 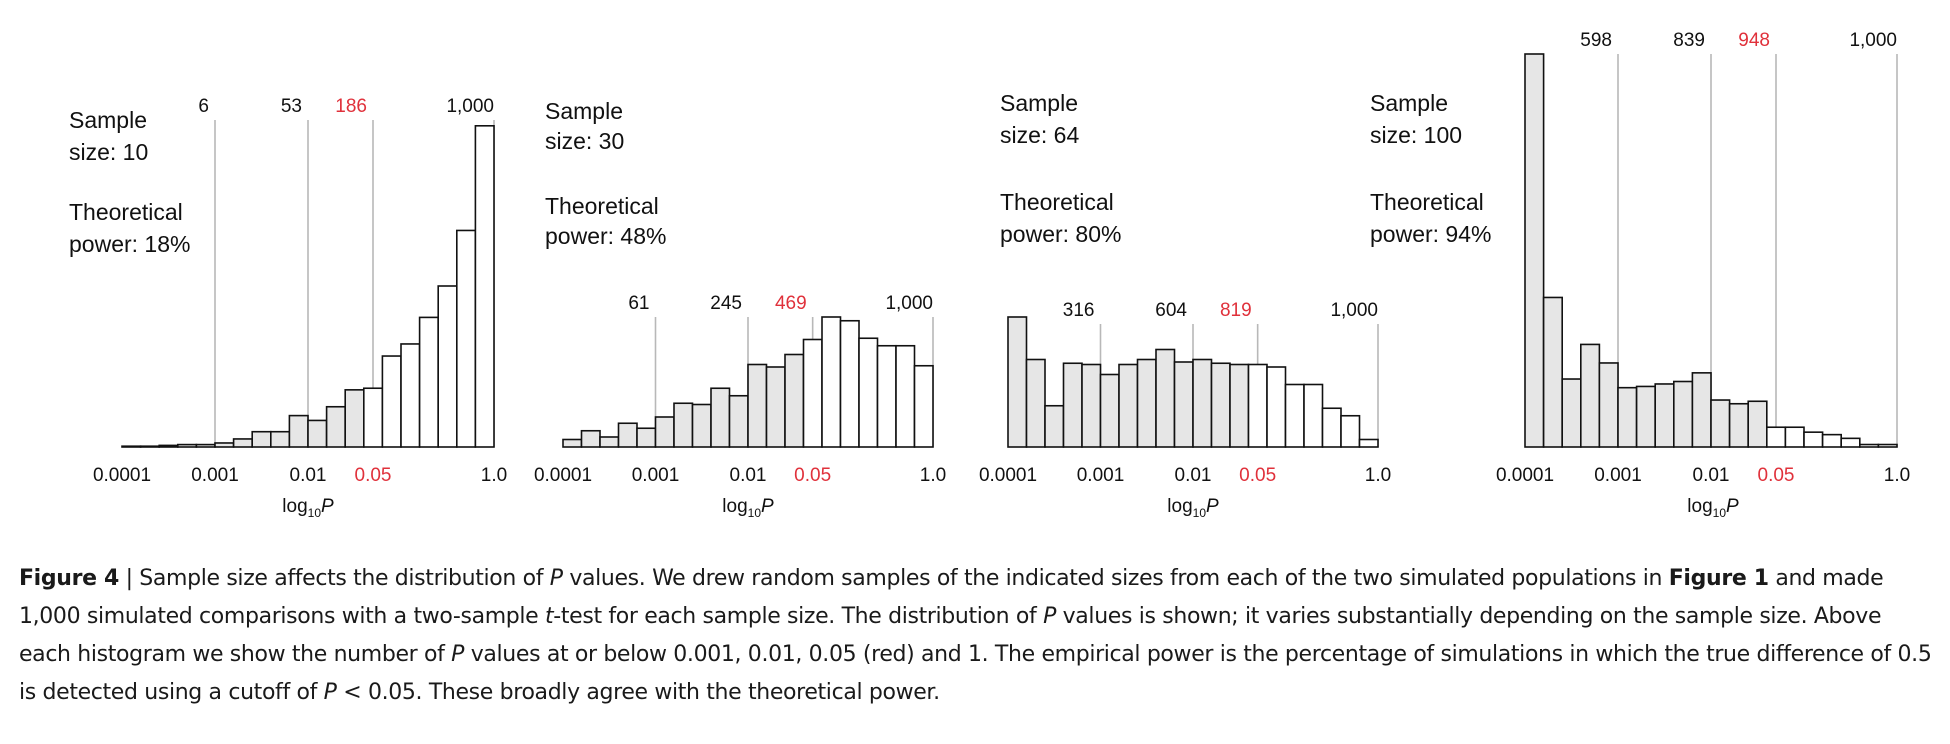 I want to click on reference-count-label: 6, so click(x=203, y=106).